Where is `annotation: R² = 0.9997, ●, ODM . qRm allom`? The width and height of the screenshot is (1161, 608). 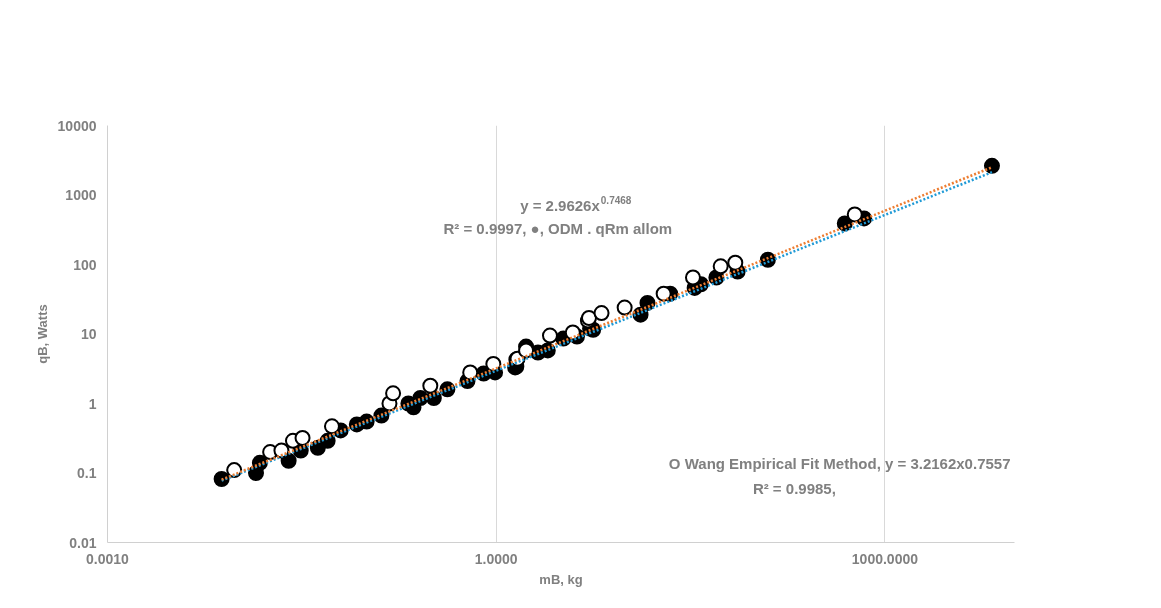 annotation: R² = 0.9997, ●, ODM . qRm allom is located at coordinates (558, 228).